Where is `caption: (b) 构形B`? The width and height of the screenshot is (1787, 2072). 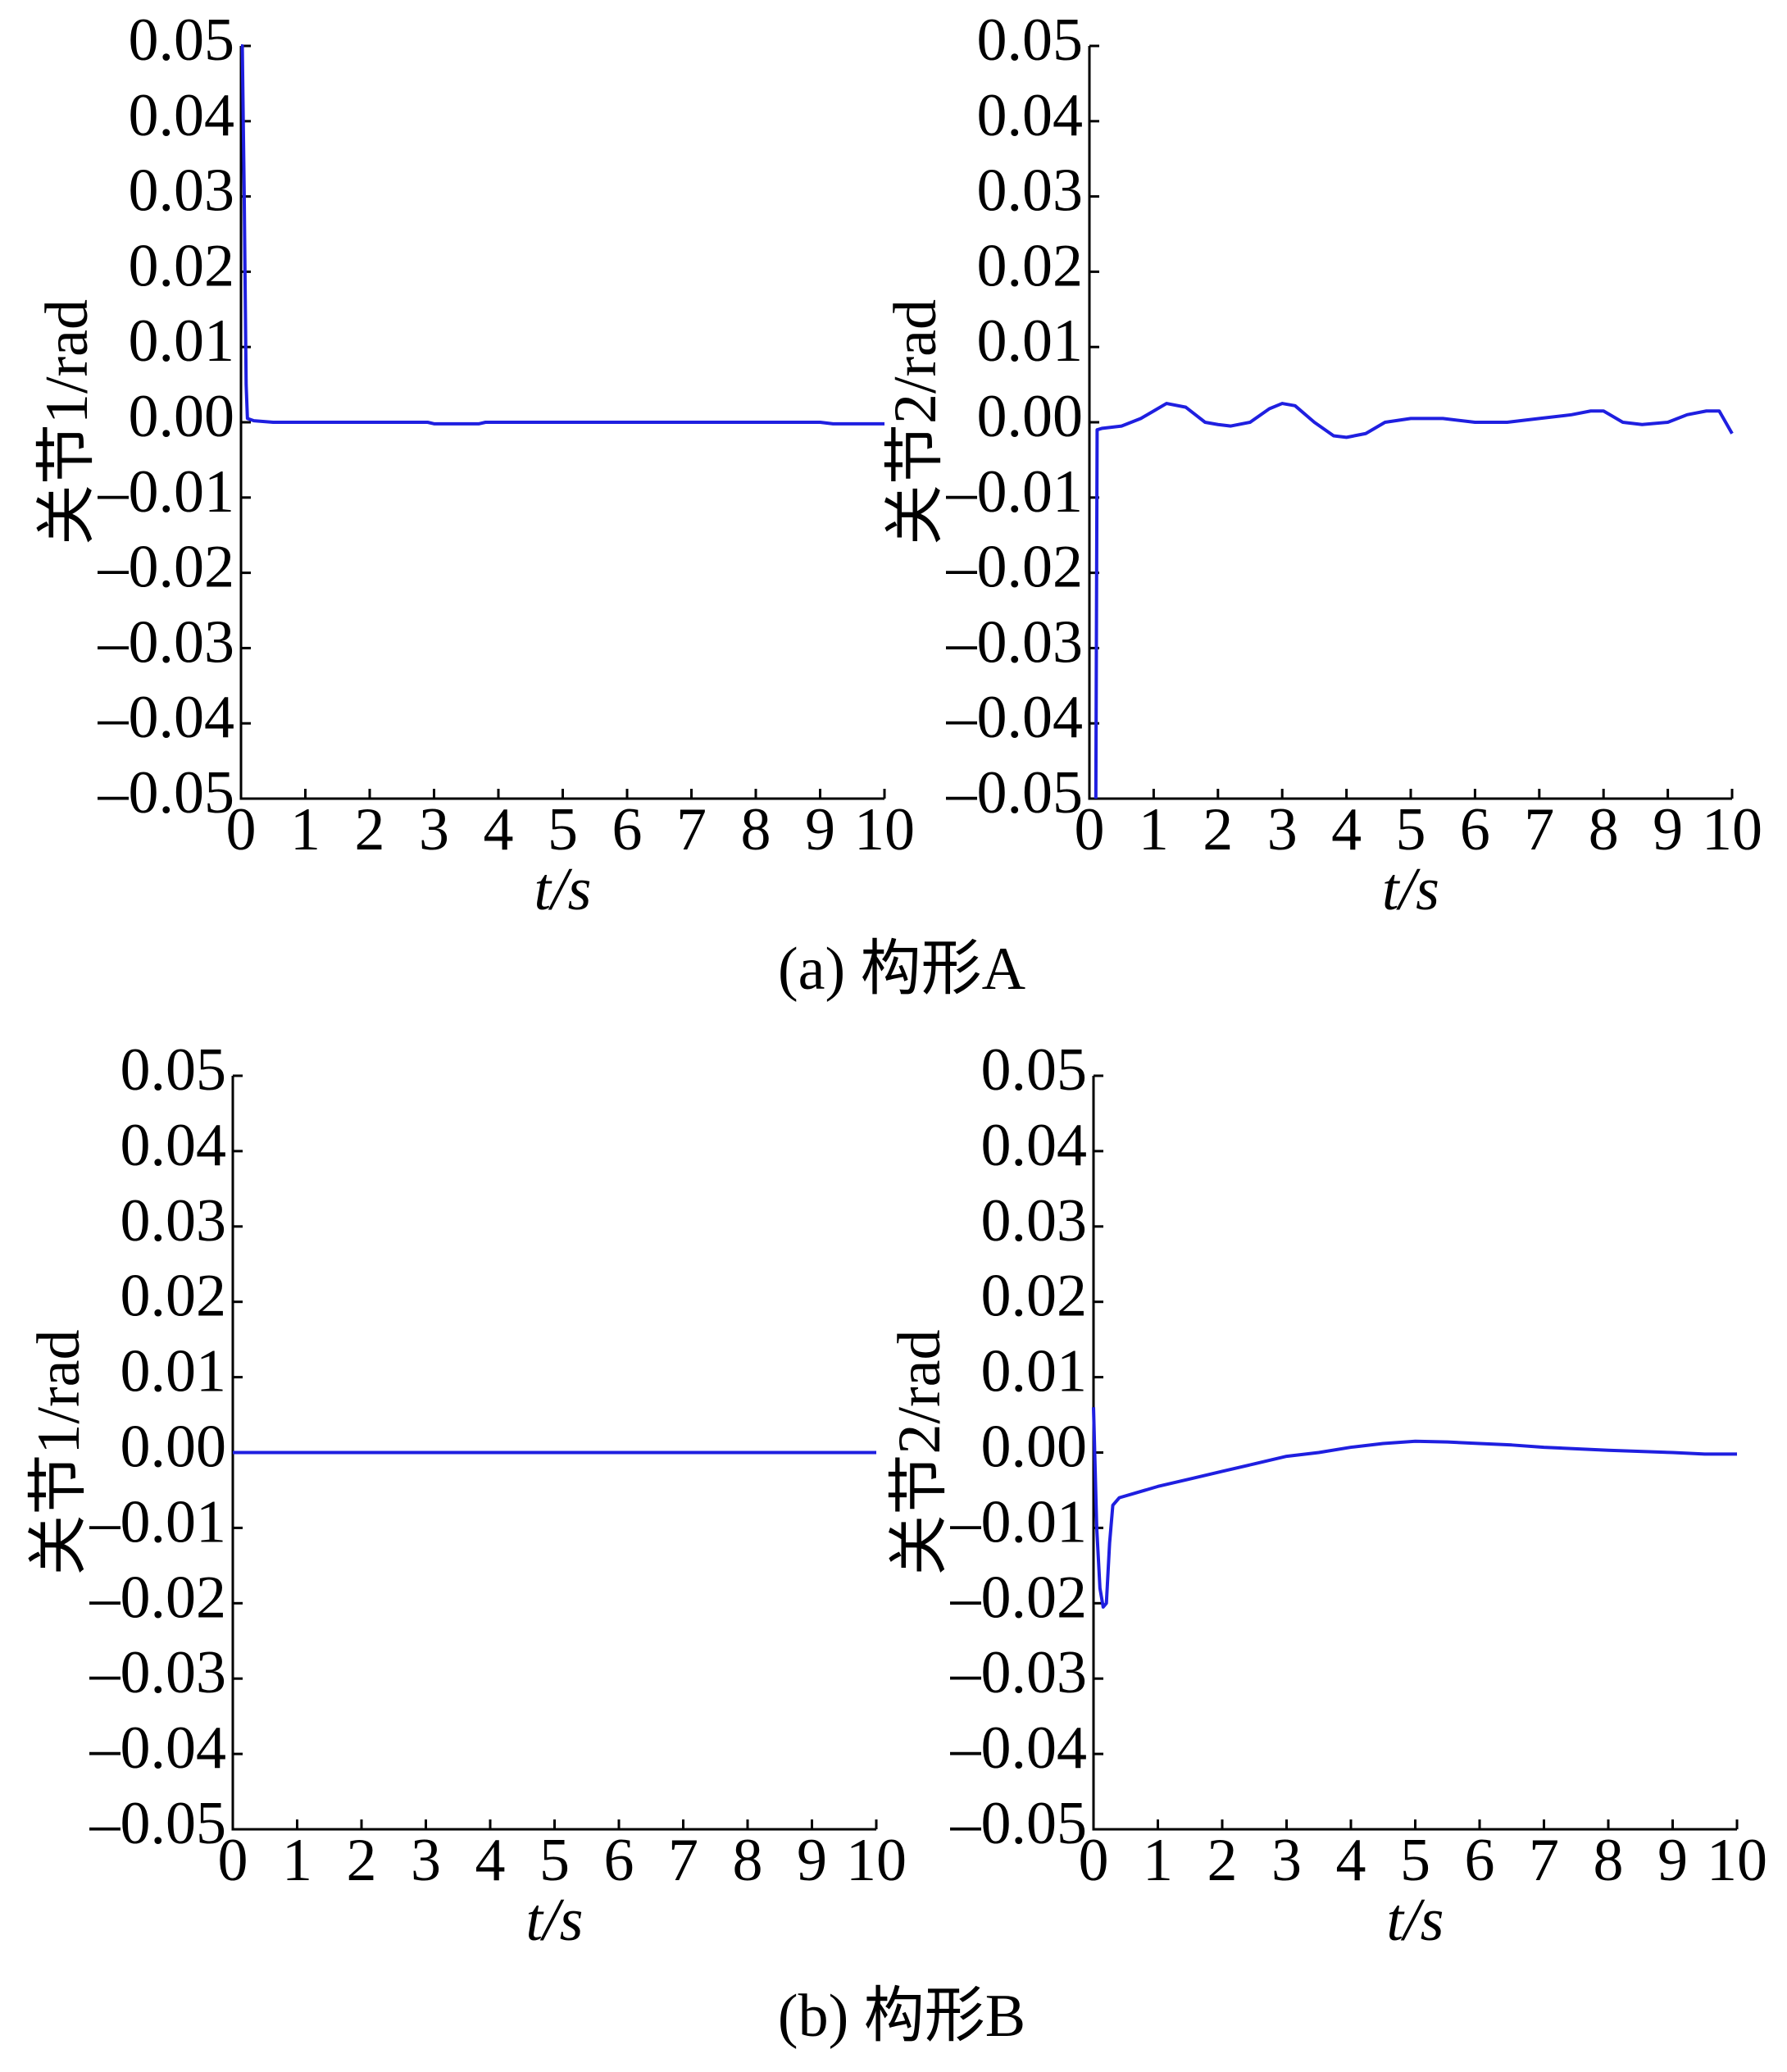
caption: (b) 构形B is located at coordinates (901, 2017).